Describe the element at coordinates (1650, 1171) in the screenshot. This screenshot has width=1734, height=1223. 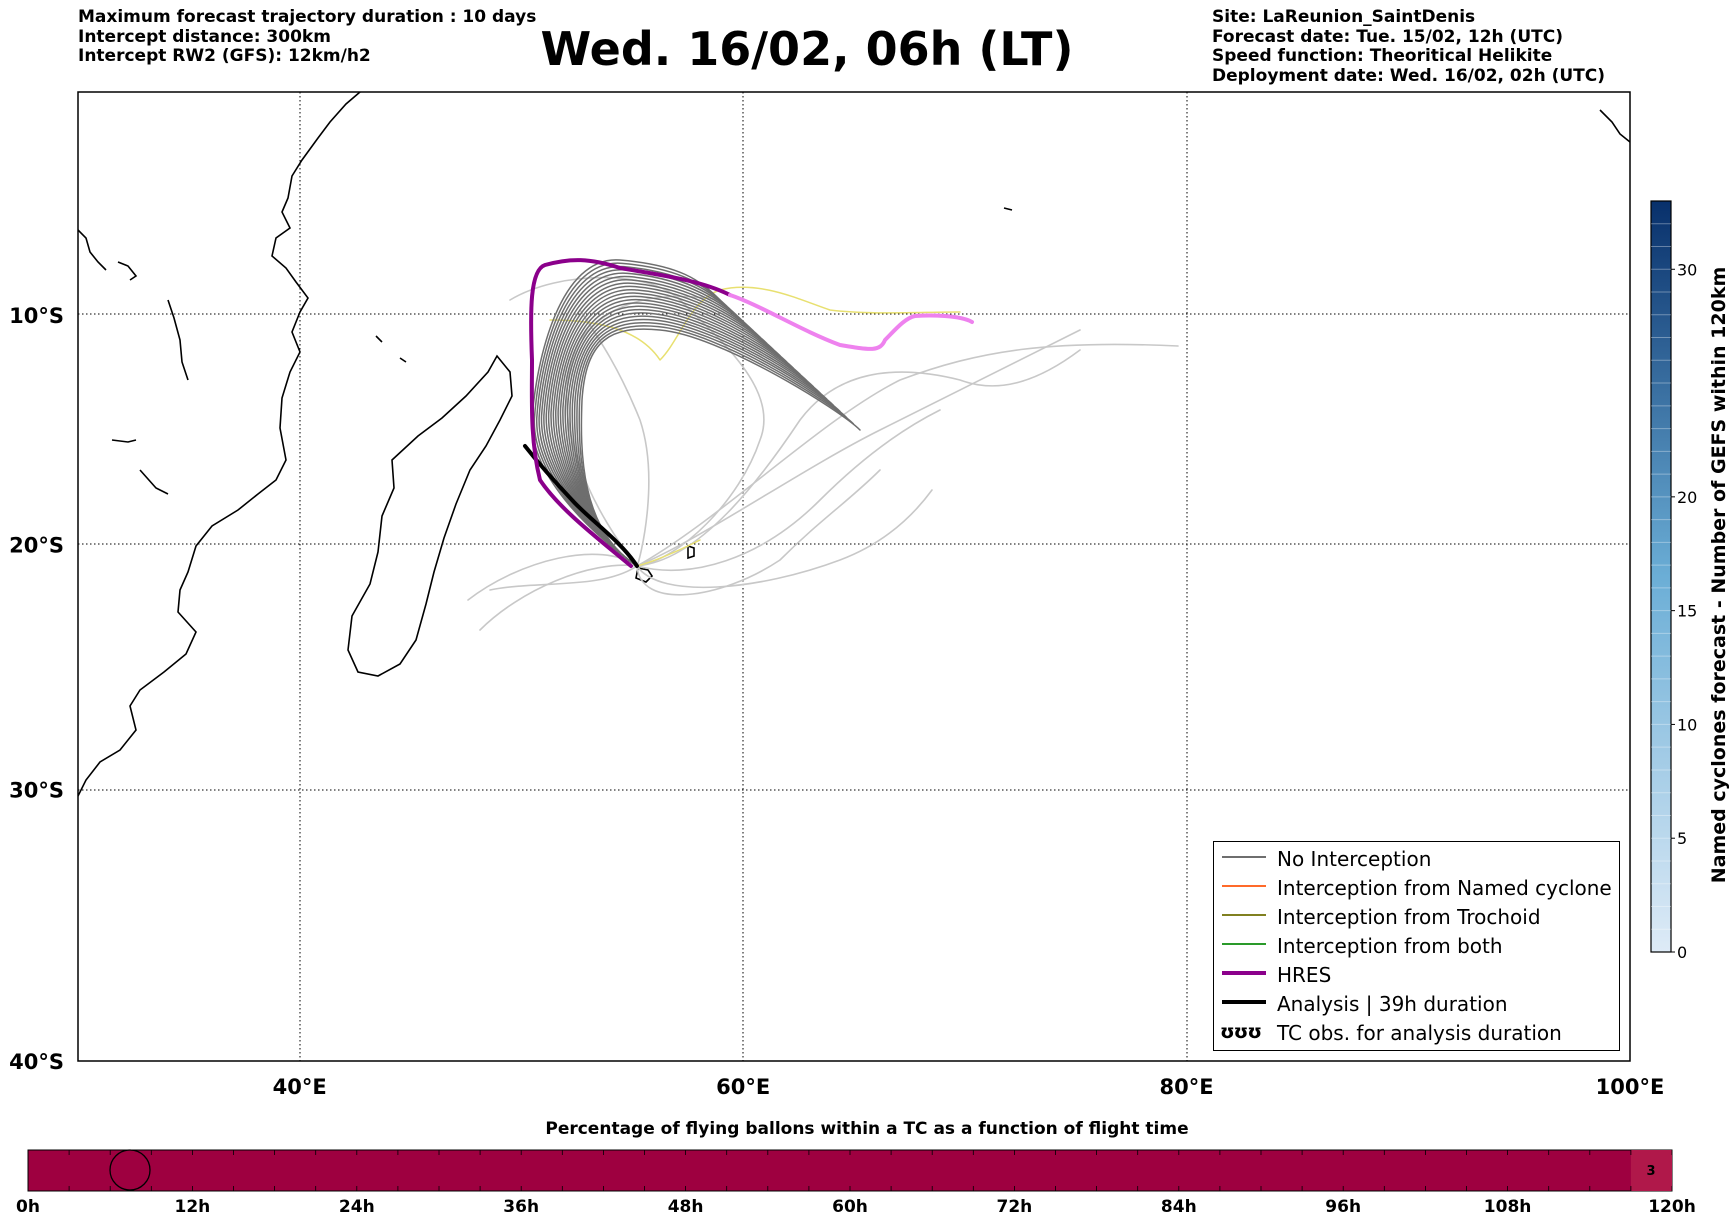
I see `last-cell-value: 3` at that location.